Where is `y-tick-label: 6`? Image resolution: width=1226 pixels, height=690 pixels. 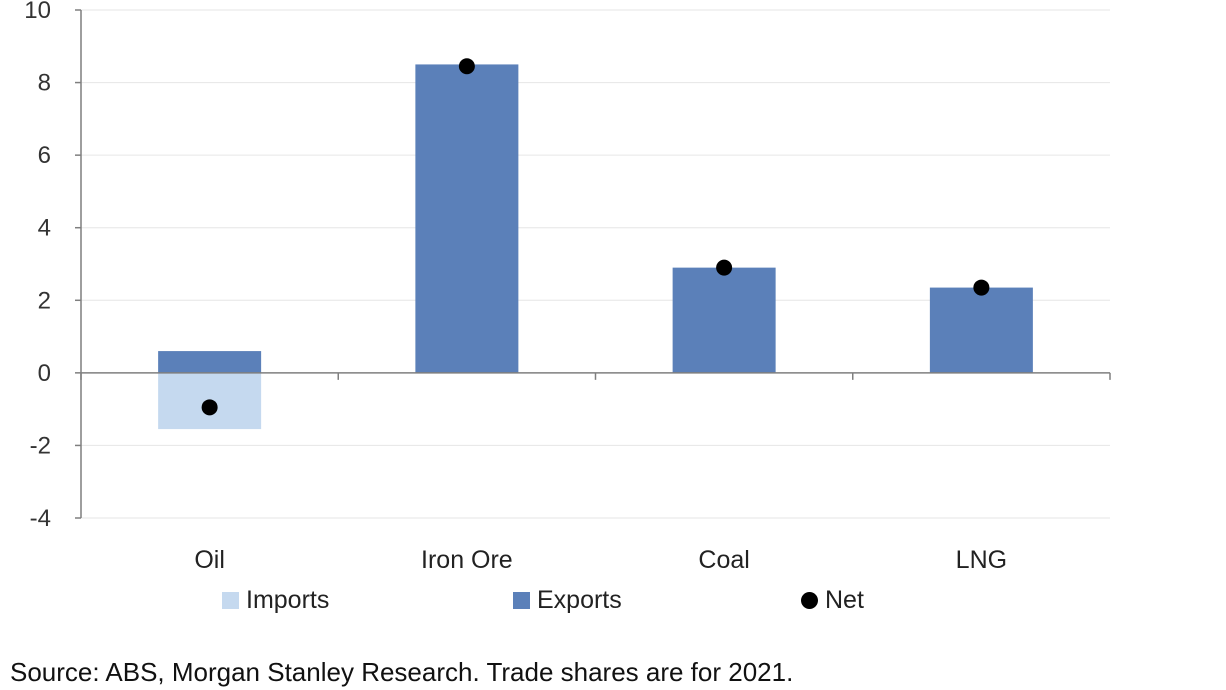
y-tick-label: 6 is located at coordinates (44, 155).